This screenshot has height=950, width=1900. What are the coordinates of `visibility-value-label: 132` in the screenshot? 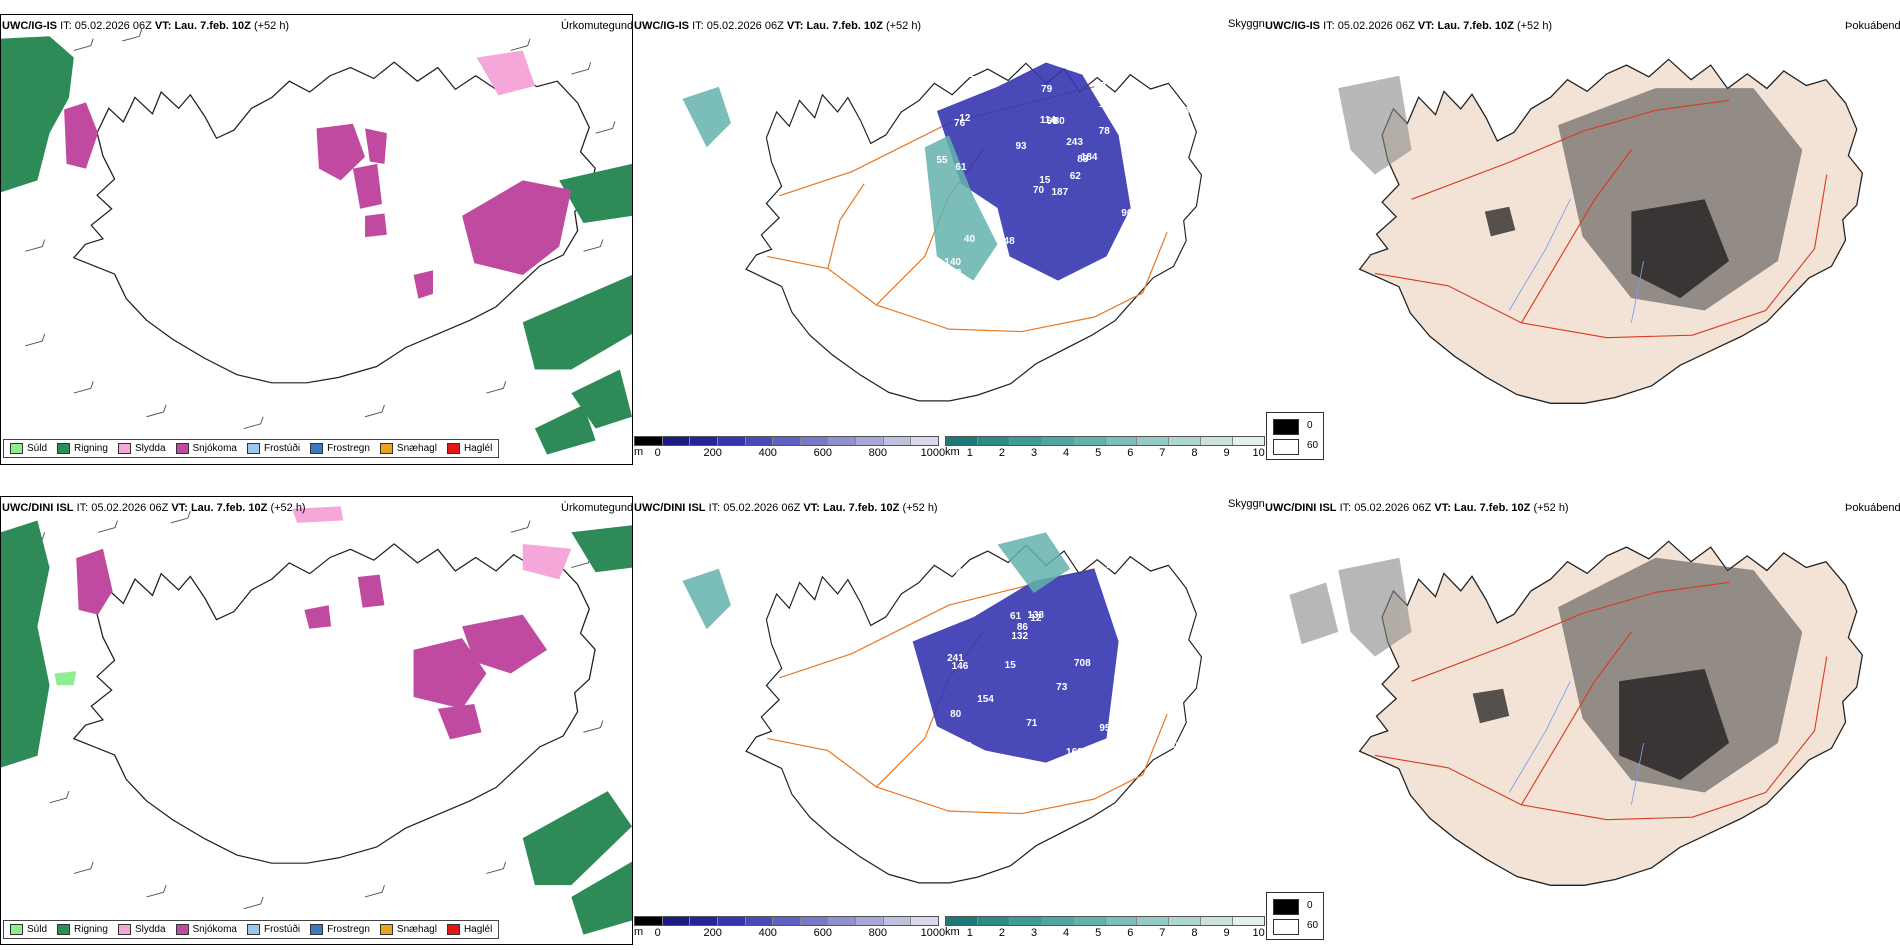 It's located at (1020, 637).